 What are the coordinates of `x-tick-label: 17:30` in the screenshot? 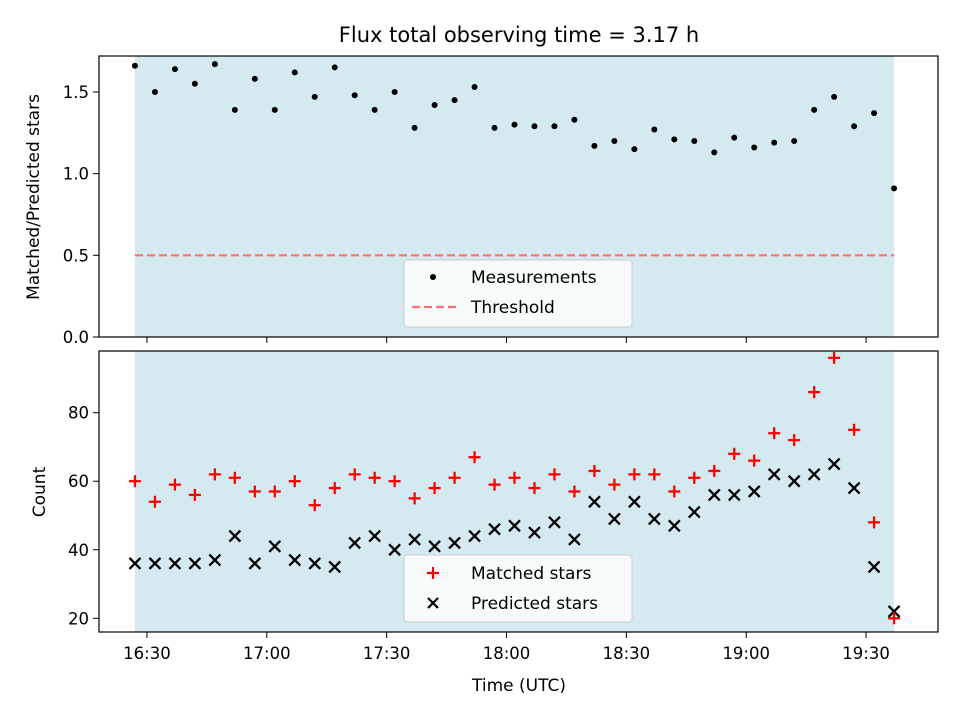 It's located at (387, 653).